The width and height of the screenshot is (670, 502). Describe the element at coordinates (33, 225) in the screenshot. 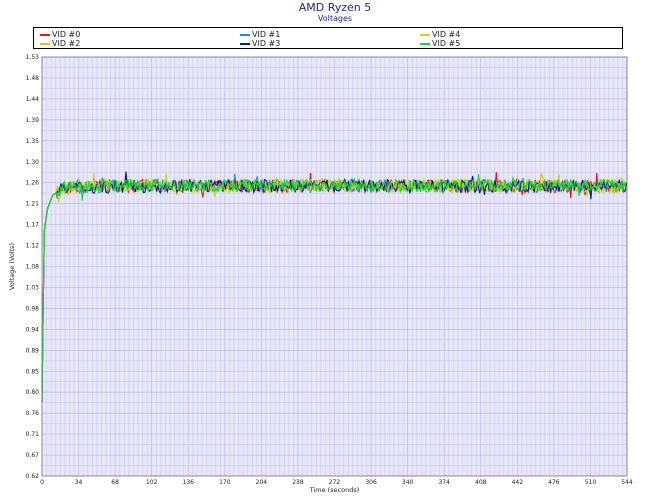

I see `y-tick-label: 1.17` at that location.